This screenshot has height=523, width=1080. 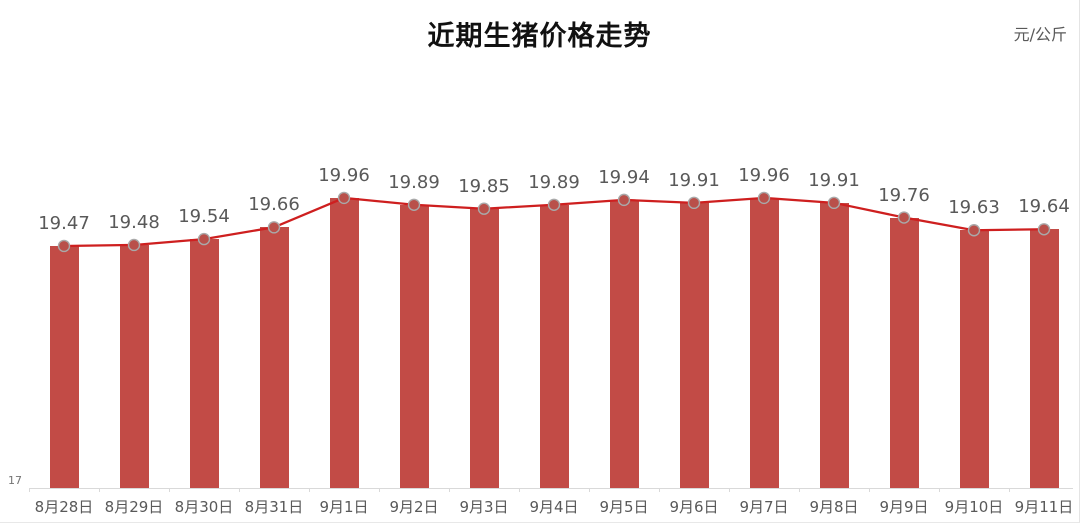 I want to click on x-axis-label: 8月29日, so click(x=134, y=507).